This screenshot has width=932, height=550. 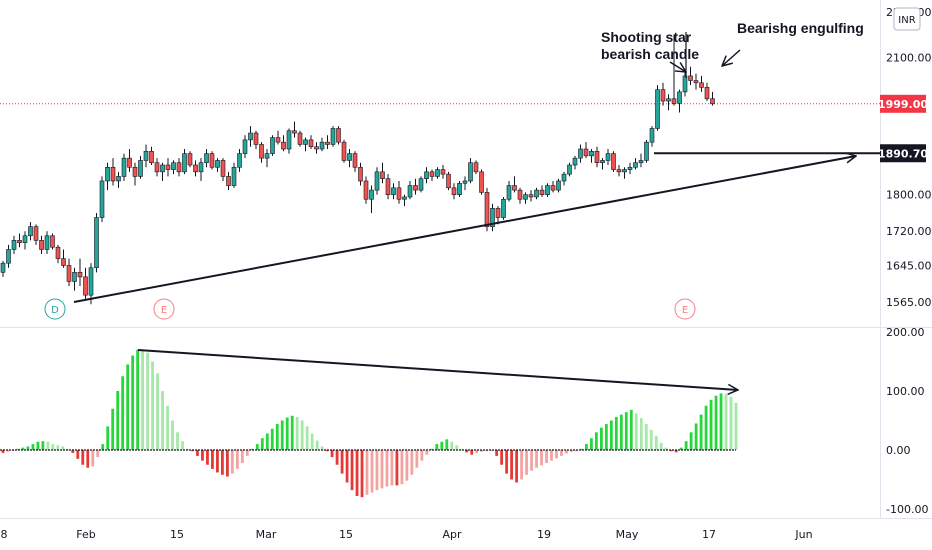 What do you see at coordinates (4, 534) in the screenshot?
I see `time-tick-0: 8` at bounding box center [4, 534].